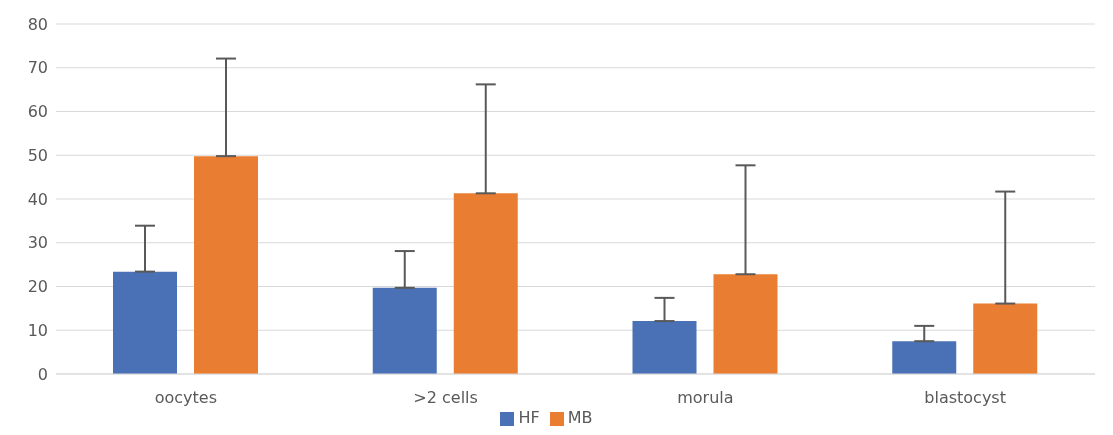 The width and height of the screenshot is (1113, 435). What do you see at coordinates (580, 417) in the screenshot?
I see `legend-label: MB` at bounding box center [580, 417].